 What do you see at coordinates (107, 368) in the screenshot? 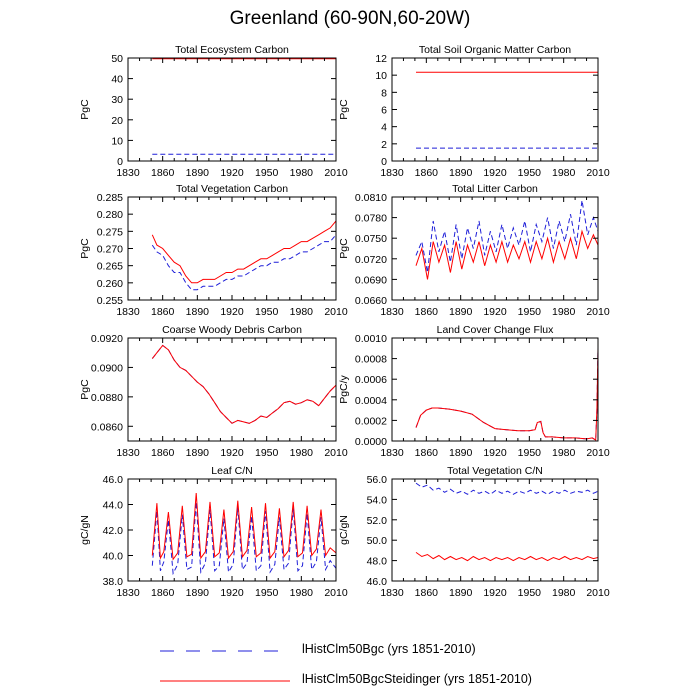
I see `panel-4-ytick-label: 0.0900` at bounding box center [107, 368].